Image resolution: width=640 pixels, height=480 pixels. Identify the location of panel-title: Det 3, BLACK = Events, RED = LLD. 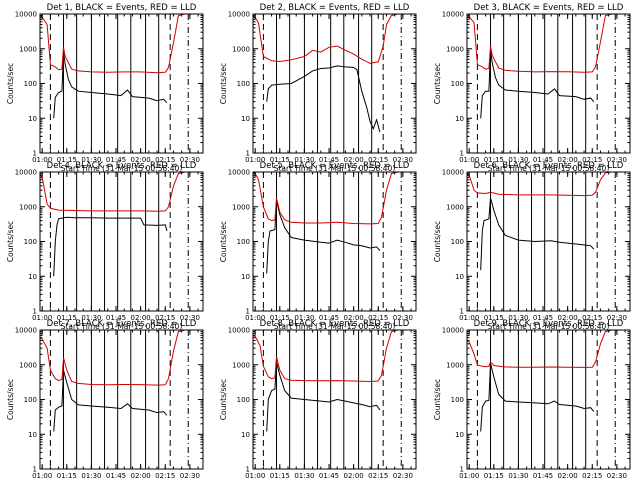
(549, 8).